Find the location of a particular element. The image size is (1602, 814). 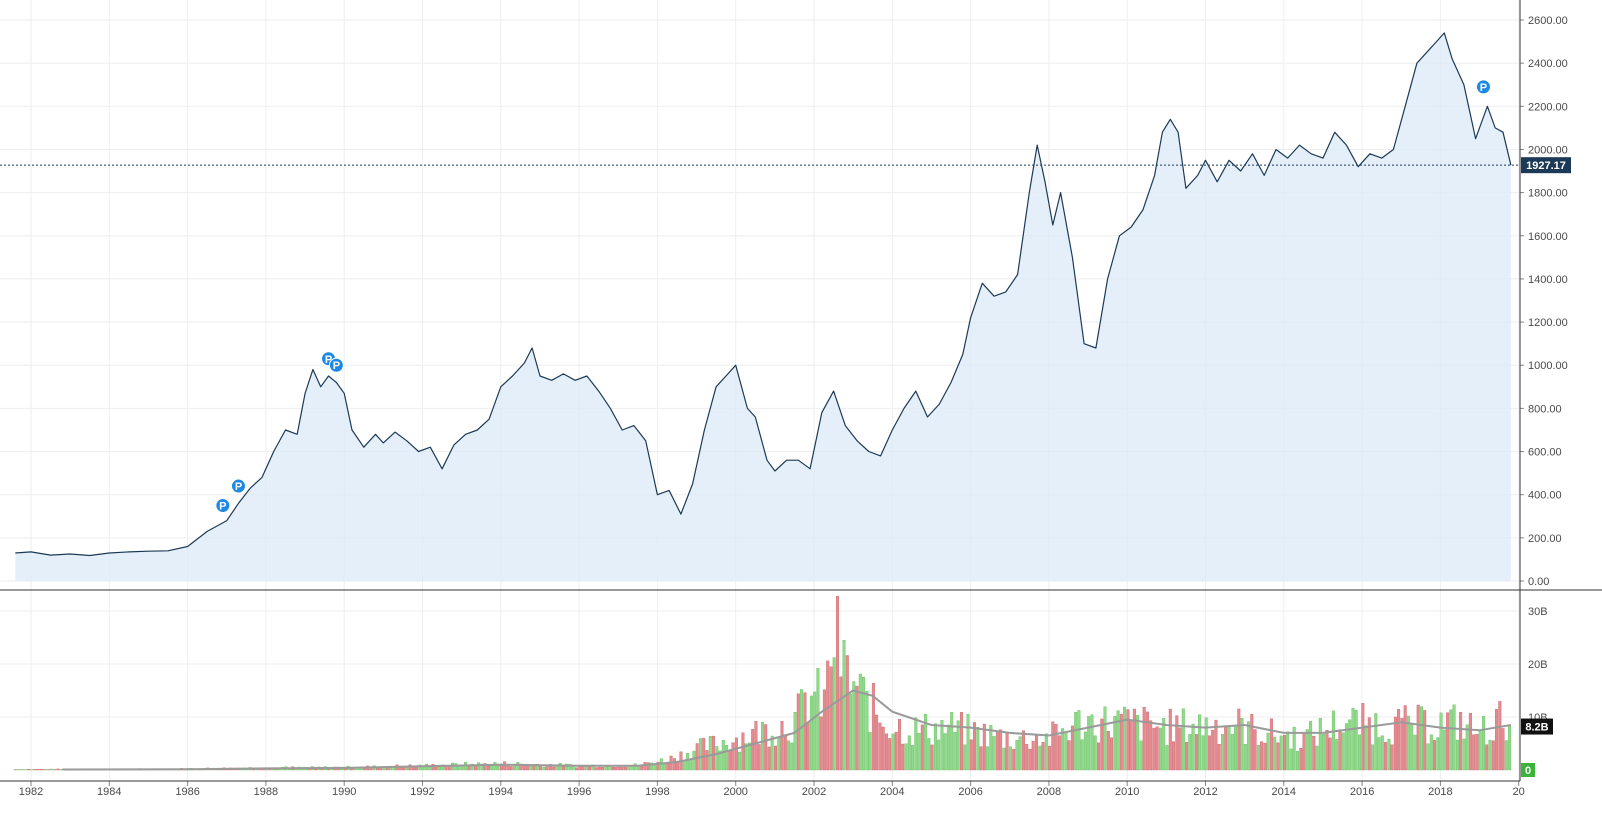

current-volume-label-bg is located at coordinates (1537, 726).